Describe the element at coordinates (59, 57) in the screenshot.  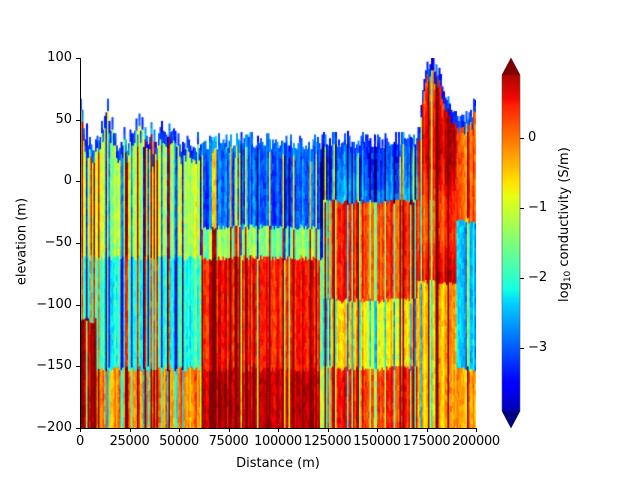
I see `y-tick-label: 100` at that location.